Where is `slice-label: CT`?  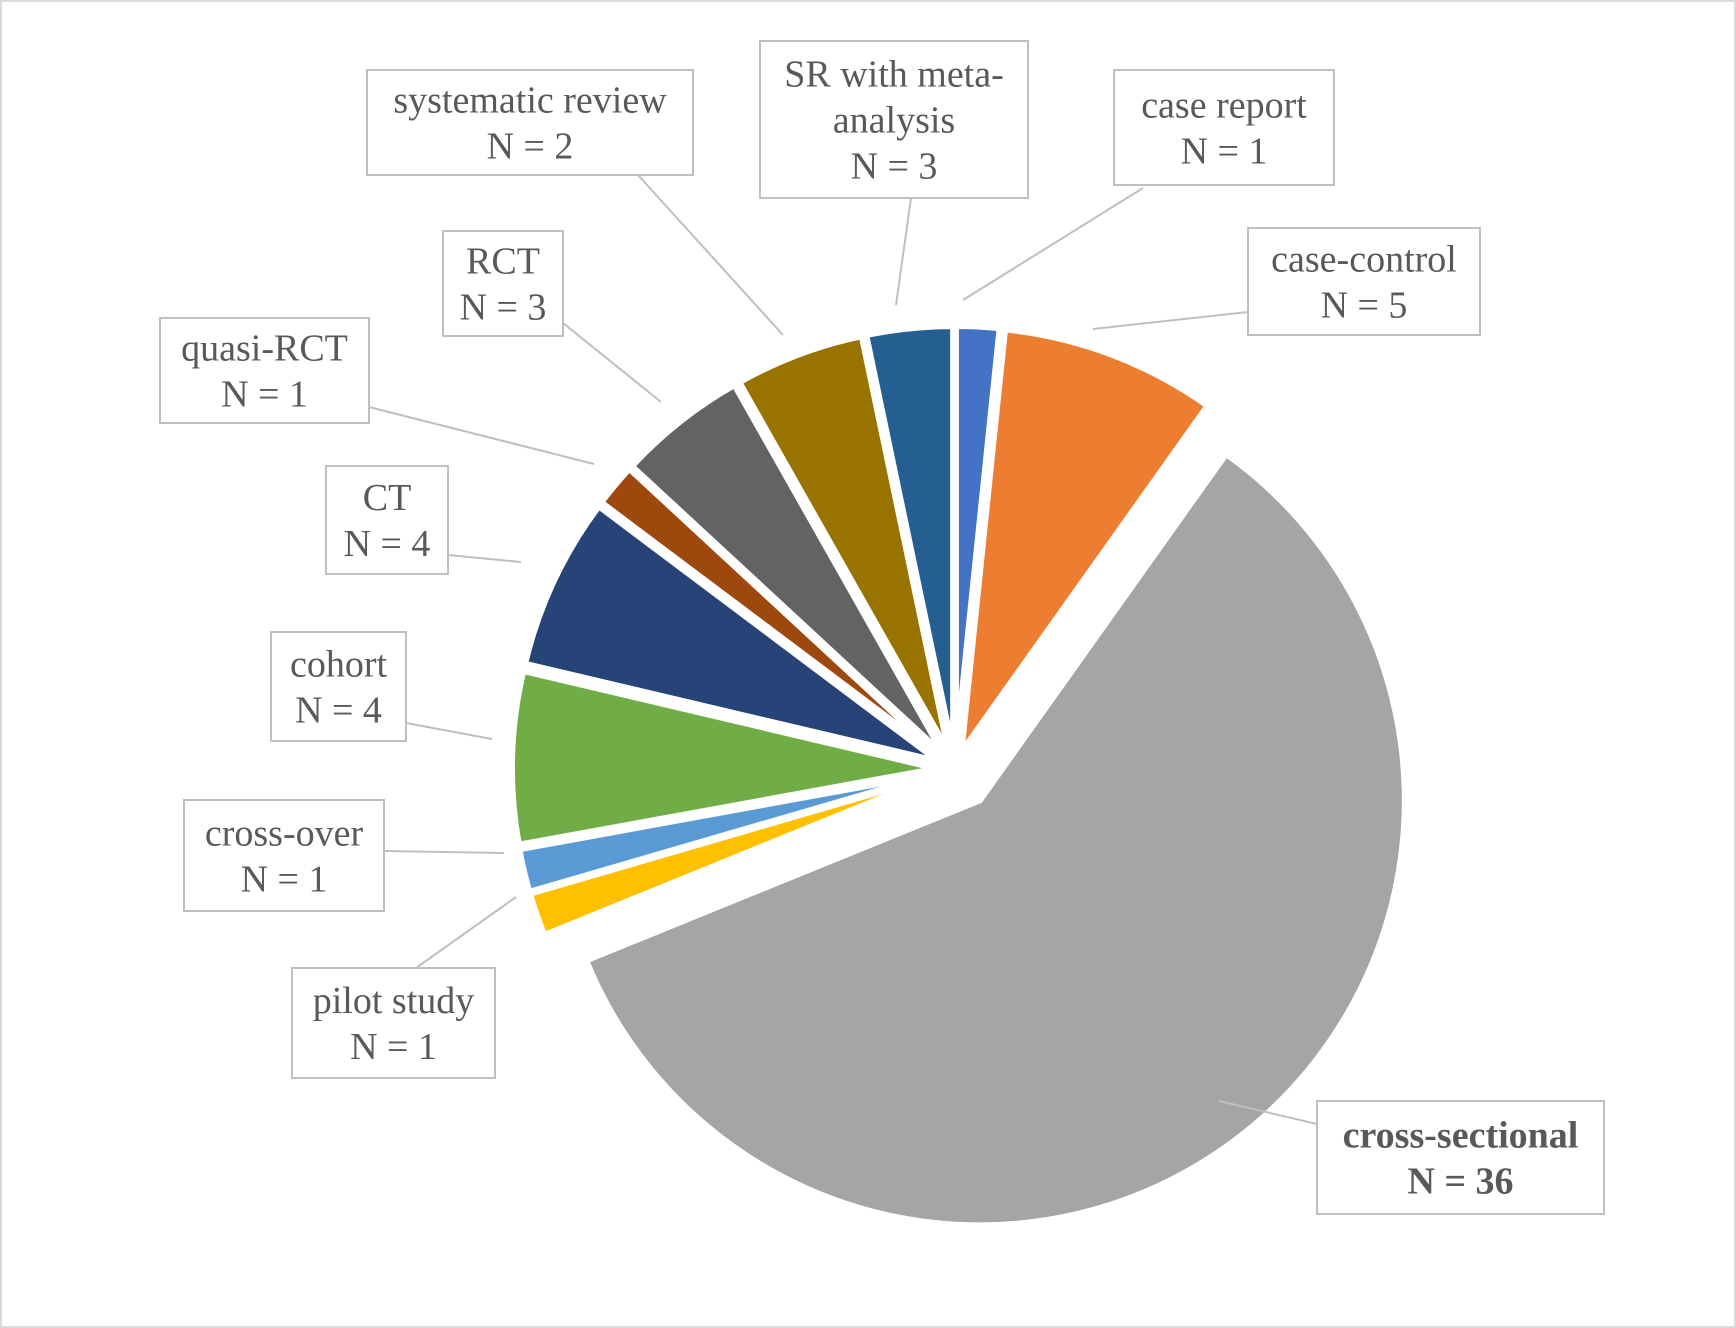
slice-label: CT is located at coordinates (387, 498).